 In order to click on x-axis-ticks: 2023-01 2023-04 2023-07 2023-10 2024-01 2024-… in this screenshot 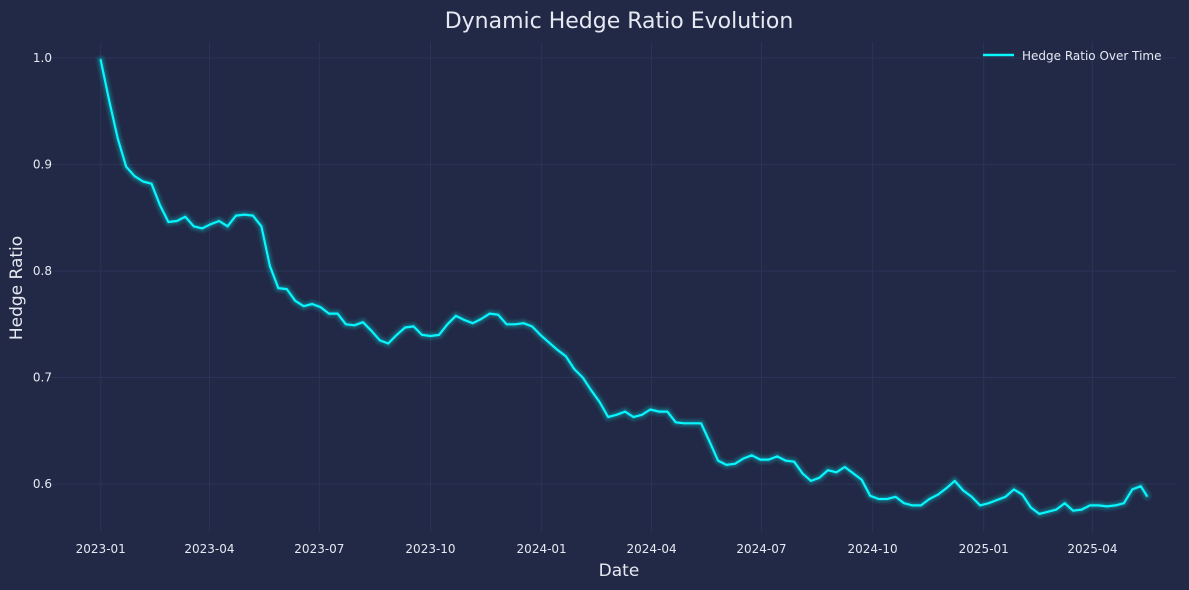, I will do `click(597, 549)`.